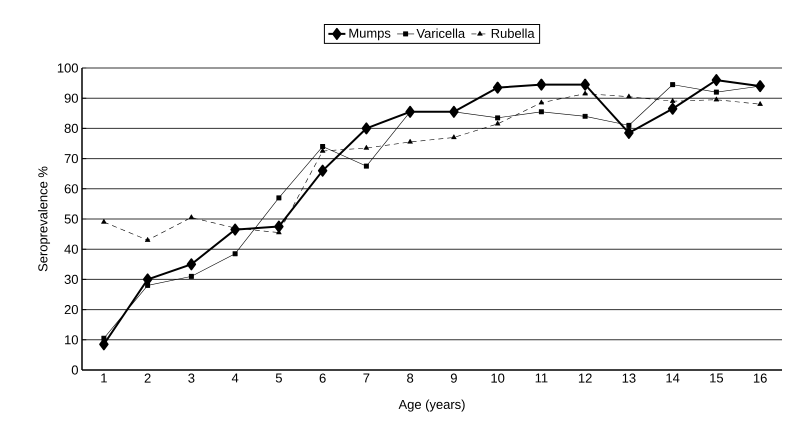  I want to click on x-tick-label: 7, so click(366, 378).